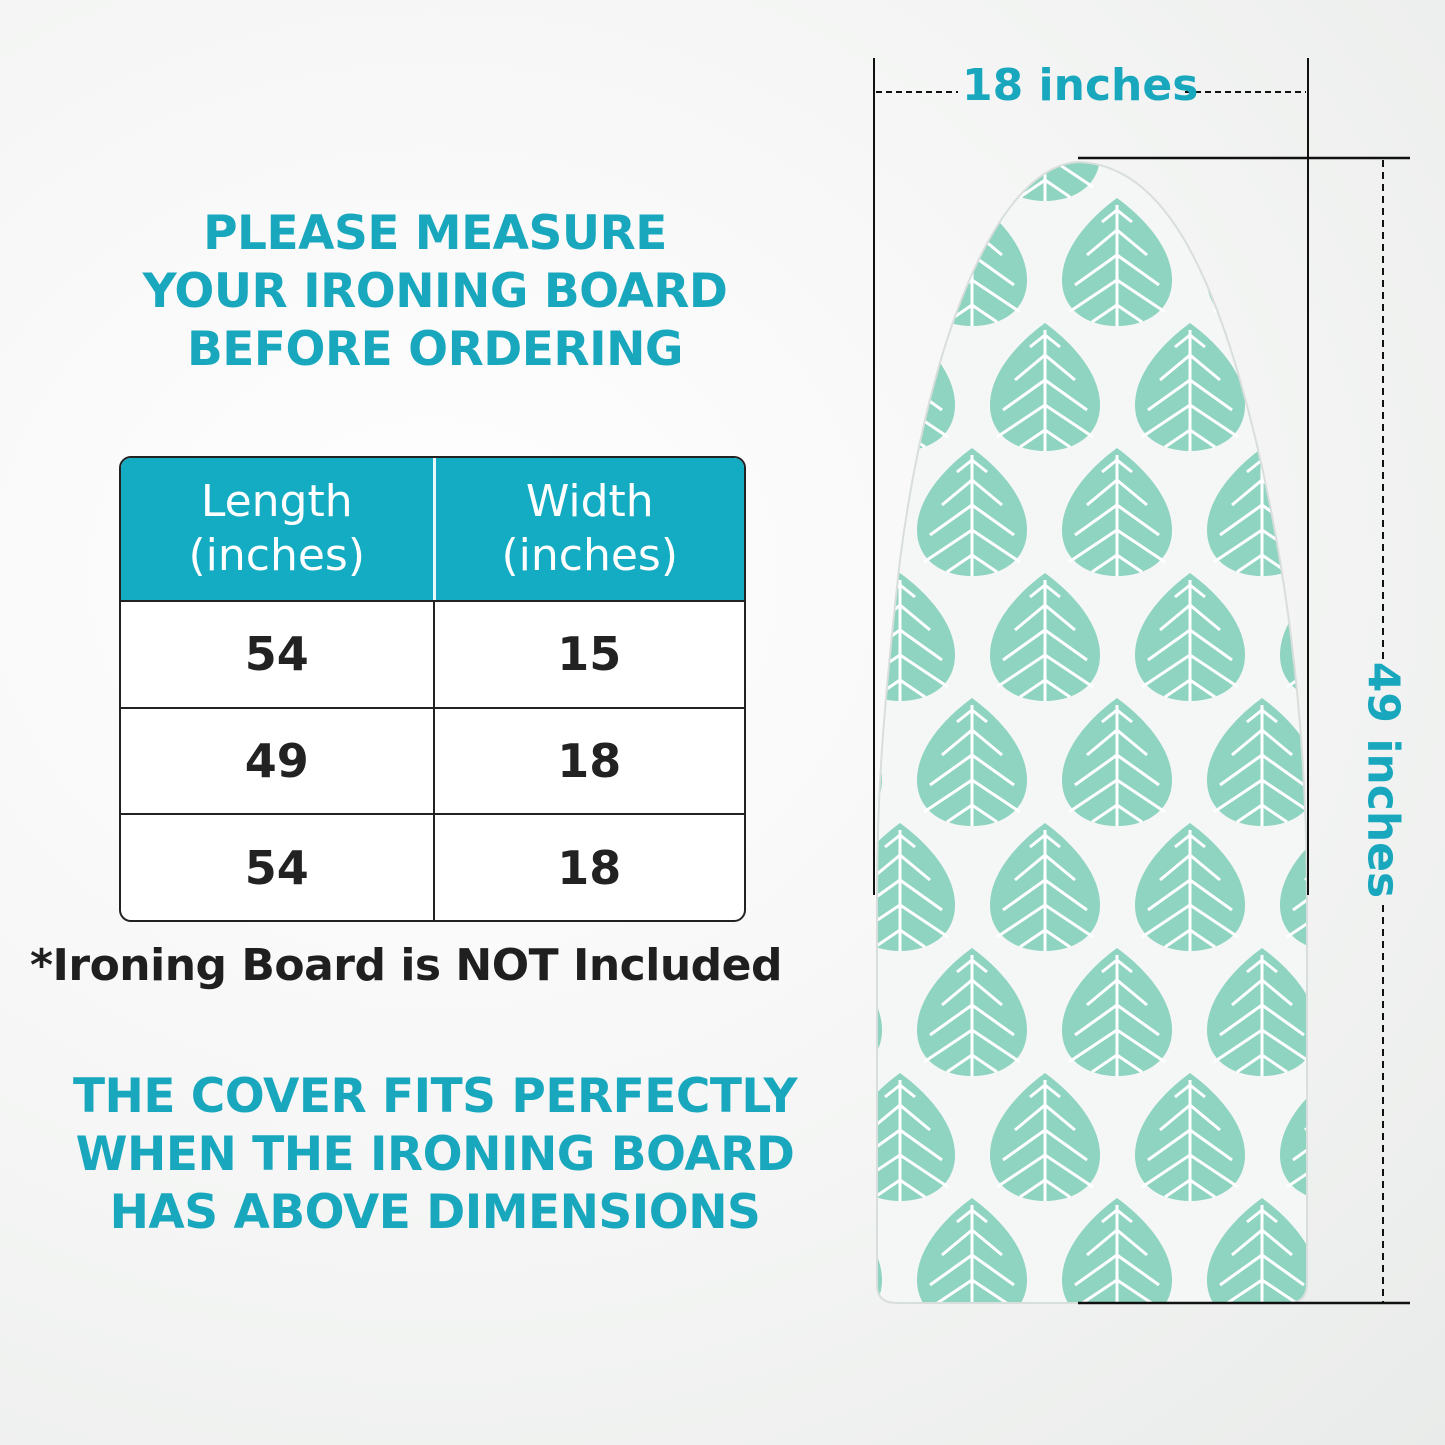 The width and height of the screenshot is (1445, 1445). I want to click on heading-line: BEFORE ORDERING, so click(435, 349).